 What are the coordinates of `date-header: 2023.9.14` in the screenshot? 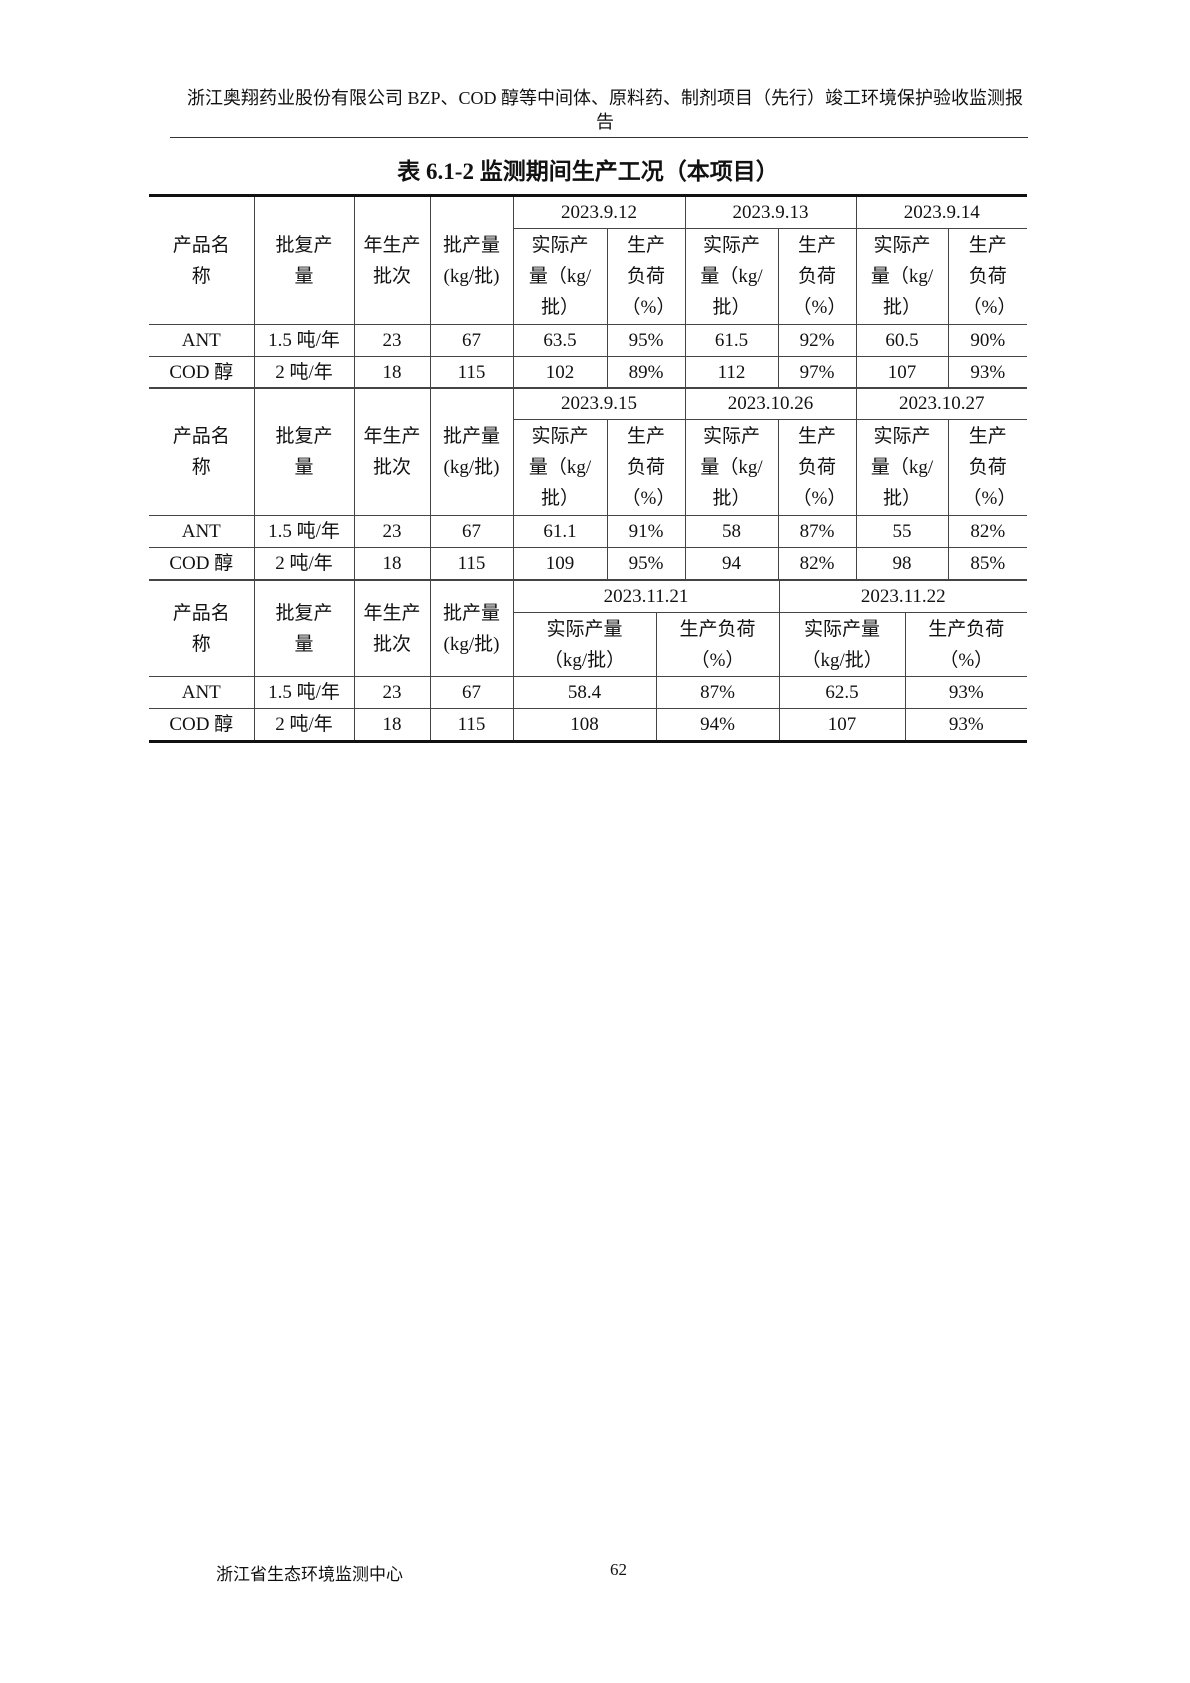 It's located at (941, 212).